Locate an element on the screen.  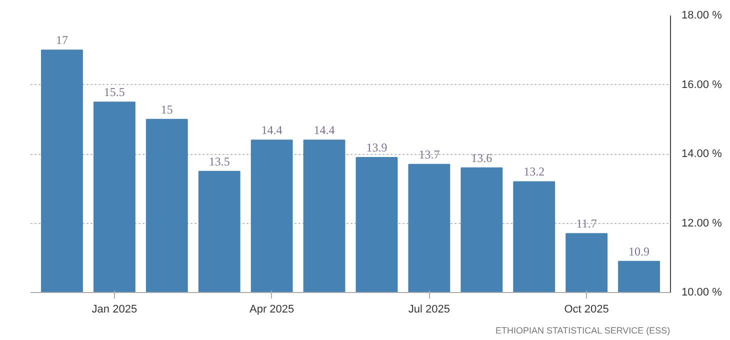
text: ETHIOPIAN STATISTICAL SERVICE (ESS) is located at coordinates (582, 331).